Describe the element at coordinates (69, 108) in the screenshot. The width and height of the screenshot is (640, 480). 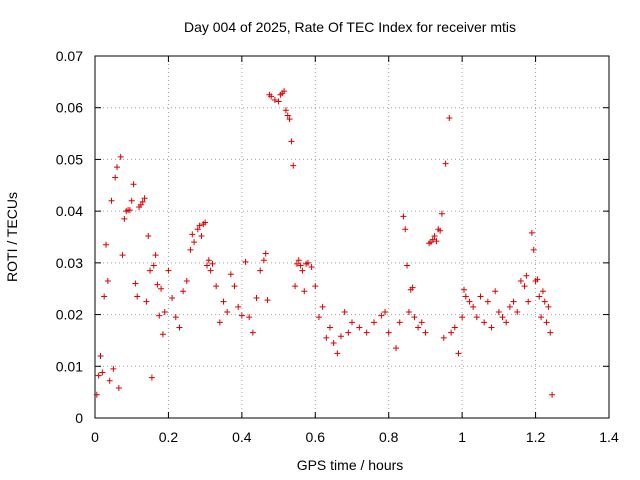
I see `y-tick-label: 0.06` at that location.